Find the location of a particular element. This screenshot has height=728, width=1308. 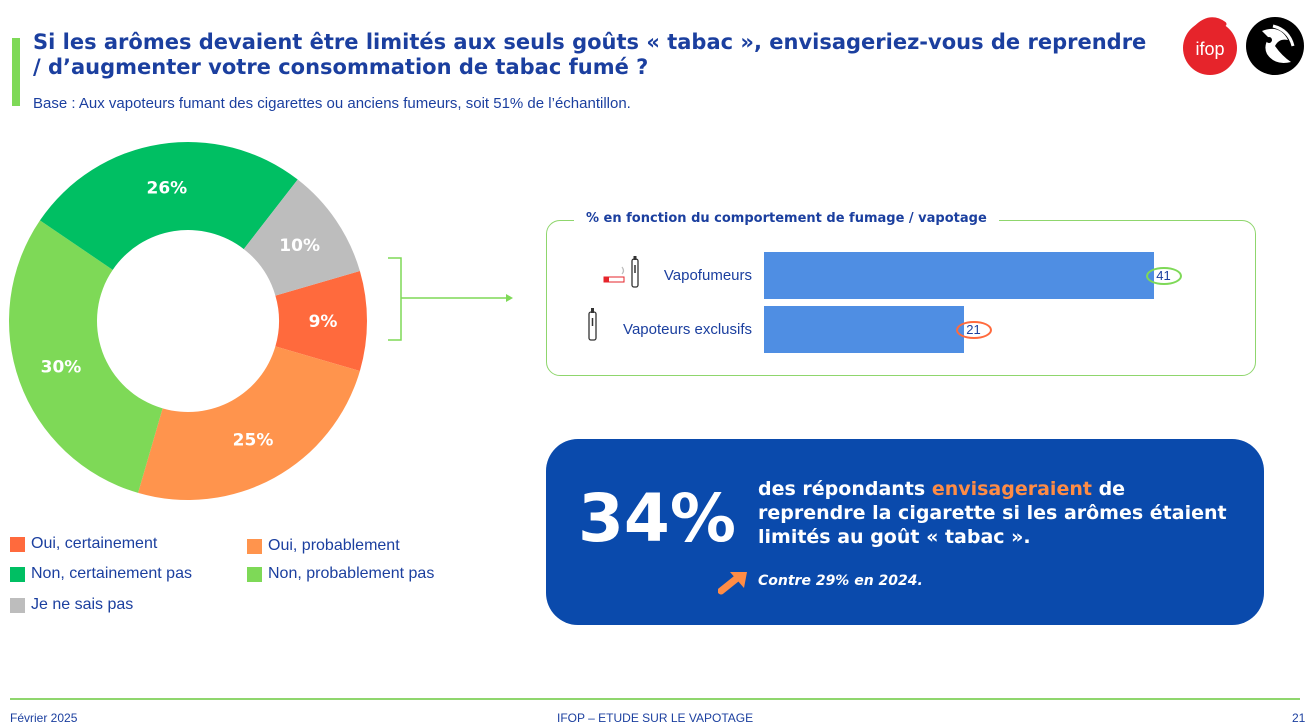

legend-swatch-non-probablement-pas is located at coordinates (254, 574).